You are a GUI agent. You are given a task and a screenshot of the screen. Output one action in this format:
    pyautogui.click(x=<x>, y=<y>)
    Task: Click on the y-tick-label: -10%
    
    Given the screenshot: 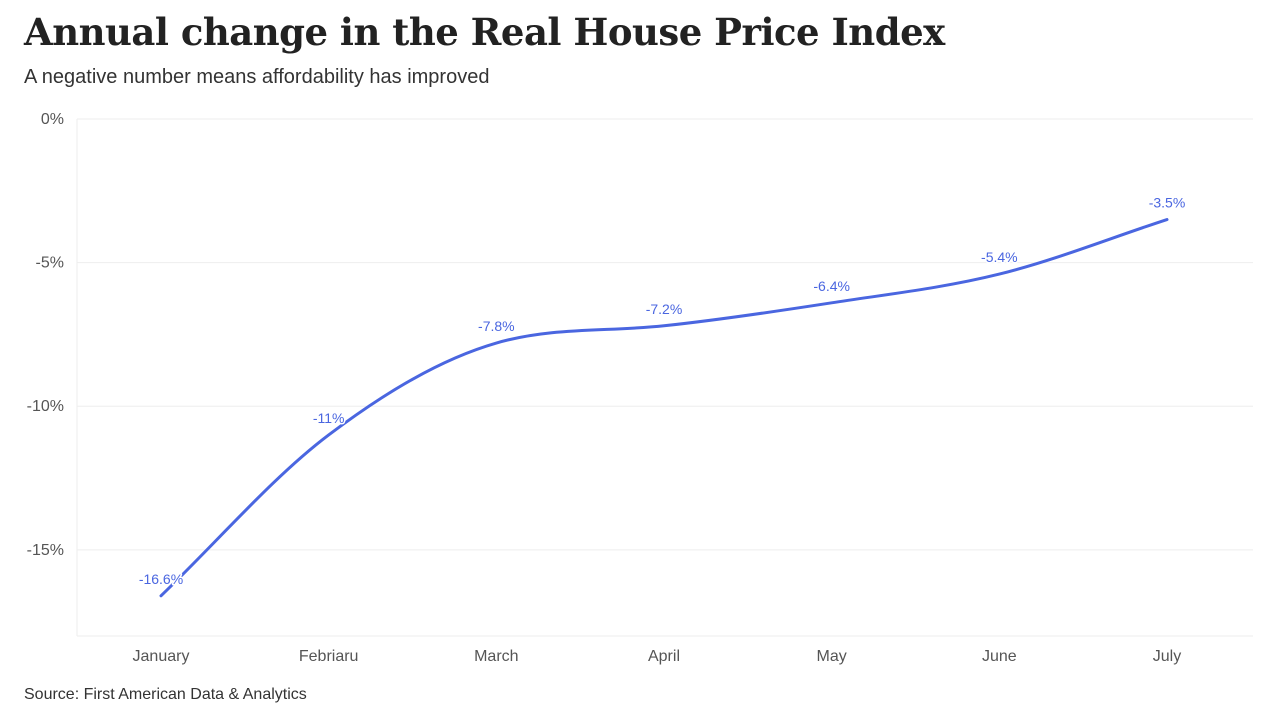 What is the action you would take?
    pyautogui.click(x=45, y=406)
    